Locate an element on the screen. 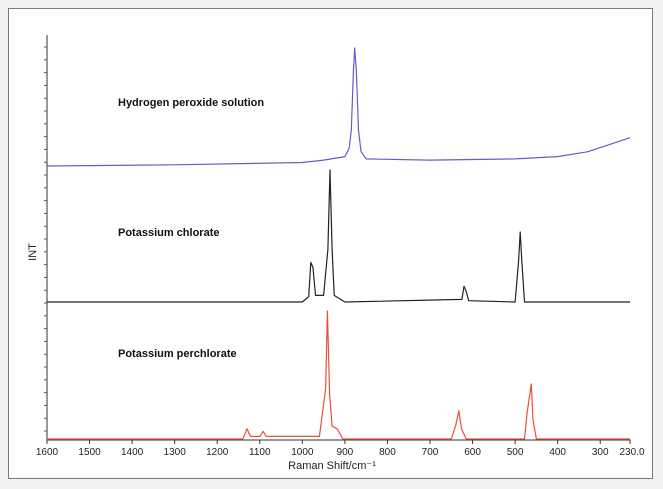 The width and height of the screenshot is (663, 489). x-tick-label: 1000 is located at coordinates (302, 452).